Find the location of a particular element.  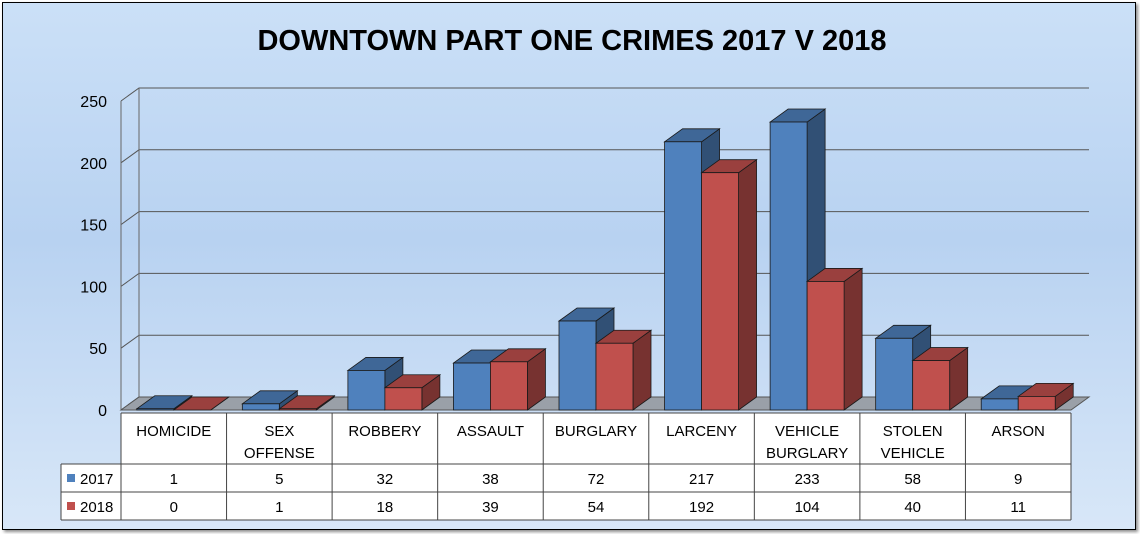

data-label: 38 is located at coordinates (490, 479).